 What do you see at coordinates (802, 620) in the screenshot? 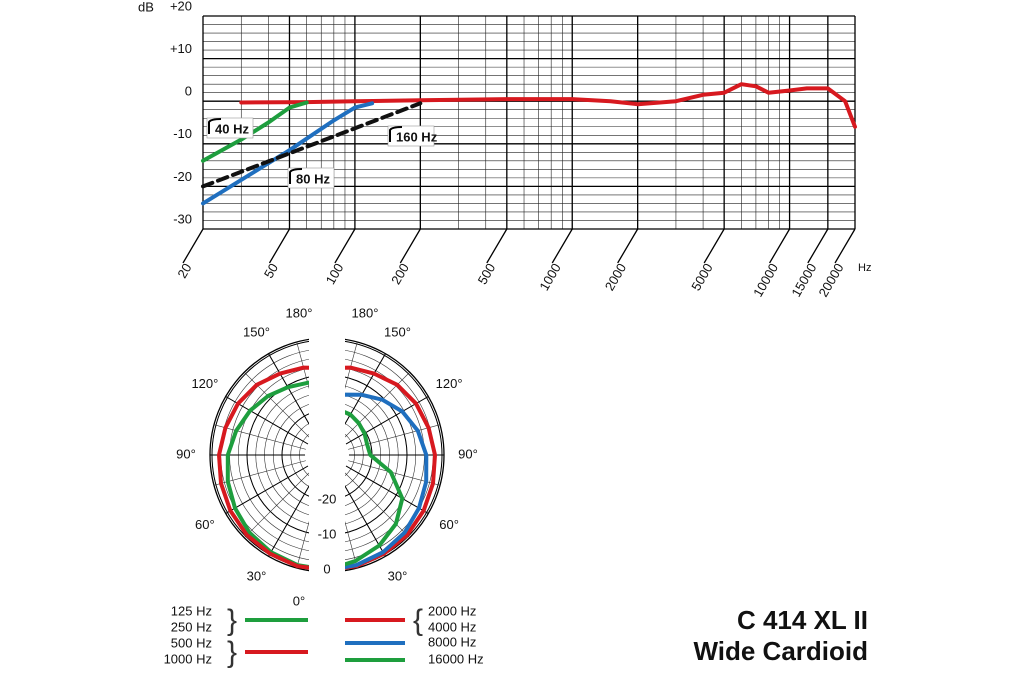
I see `product-name: C 414 XL II` at bounding box center [802, 620].